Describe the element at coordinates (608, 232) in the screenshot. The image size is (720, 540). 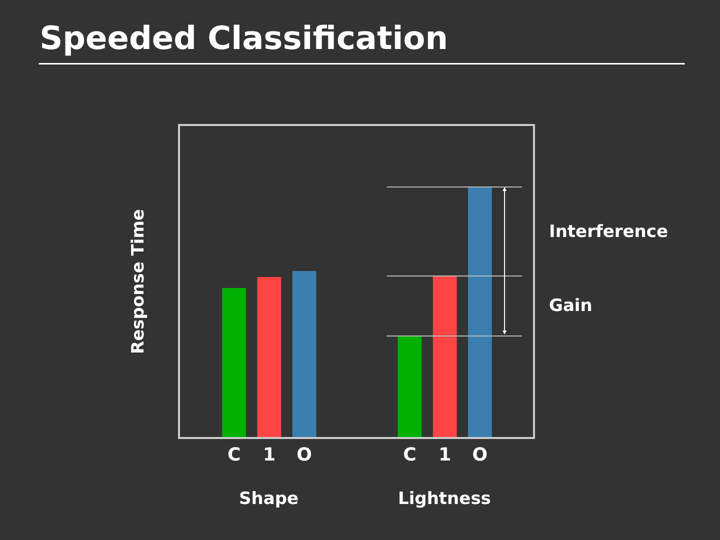
I see `text: Interference` at that location.